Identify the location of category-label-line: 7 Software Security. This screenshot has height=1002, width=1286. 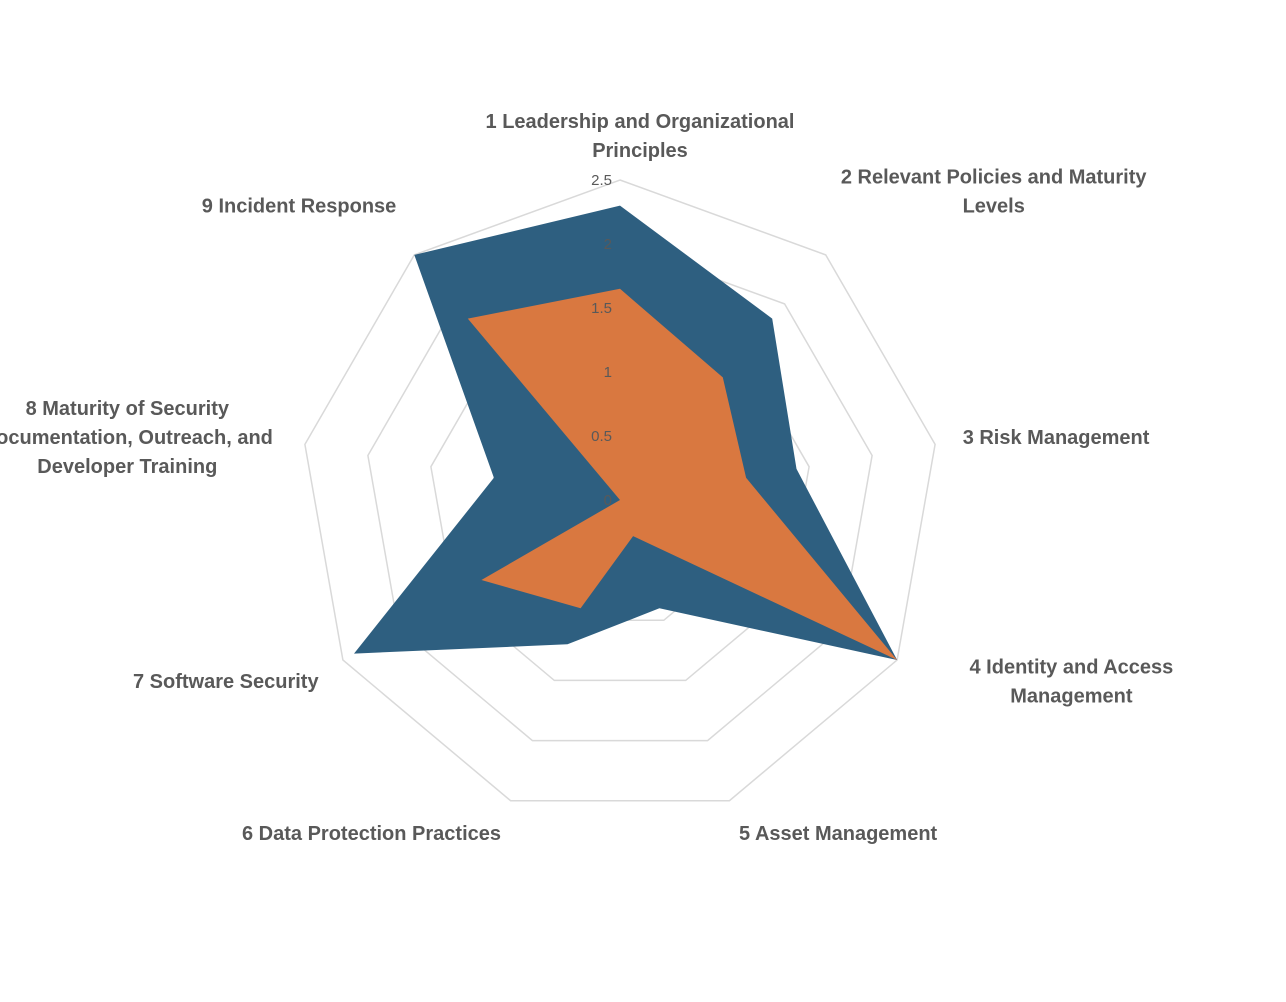
(226, 682).